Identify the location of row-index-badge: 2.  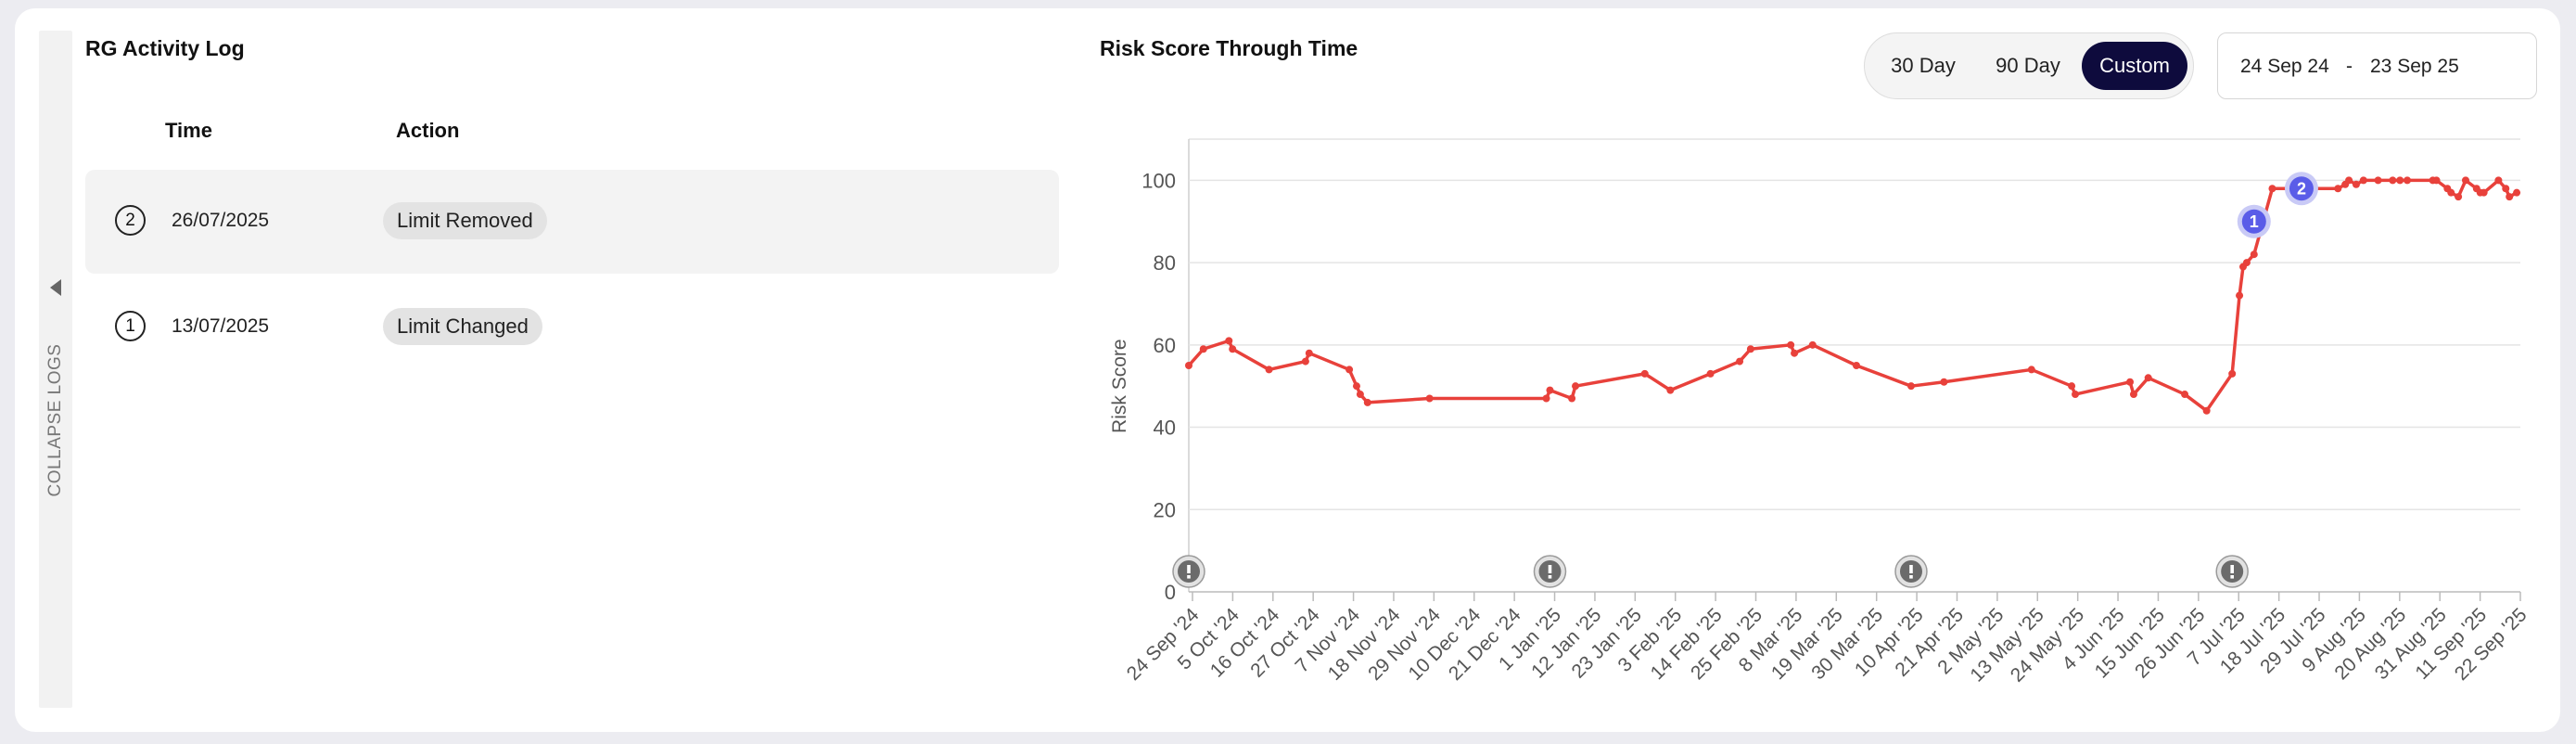
(130, 220).